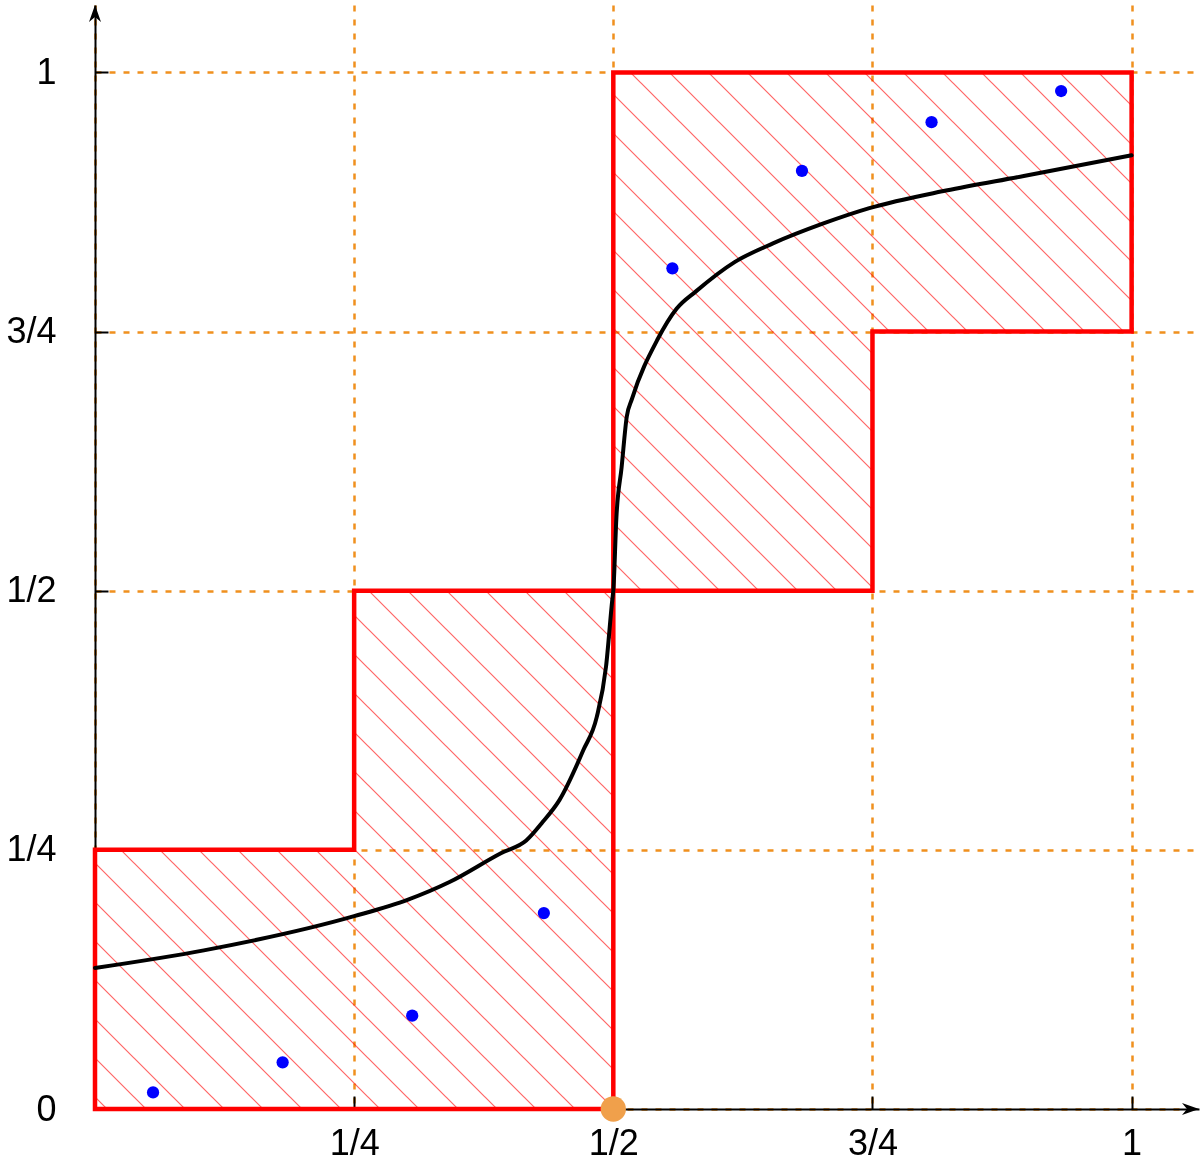 This screenshot has height=1161, width=1204. Describe the element at coordinates (46, 71) in the screenshot. I see `y-tick-label: 1` at that location.